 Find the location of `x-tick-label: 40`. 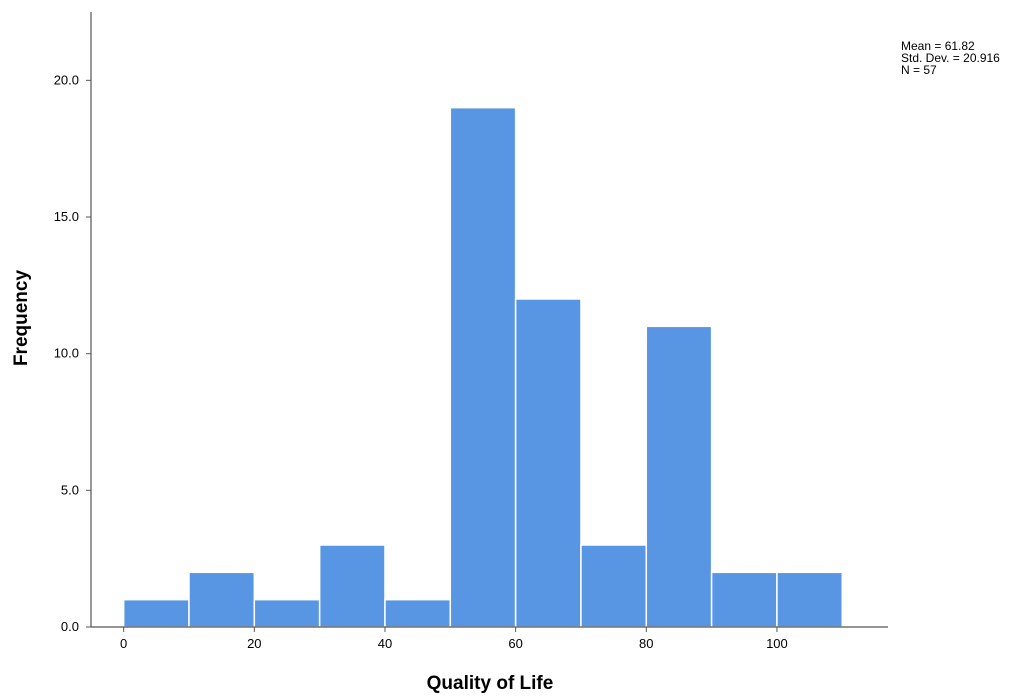

x-tick-label: 40 is located at coordinates (385, 643).